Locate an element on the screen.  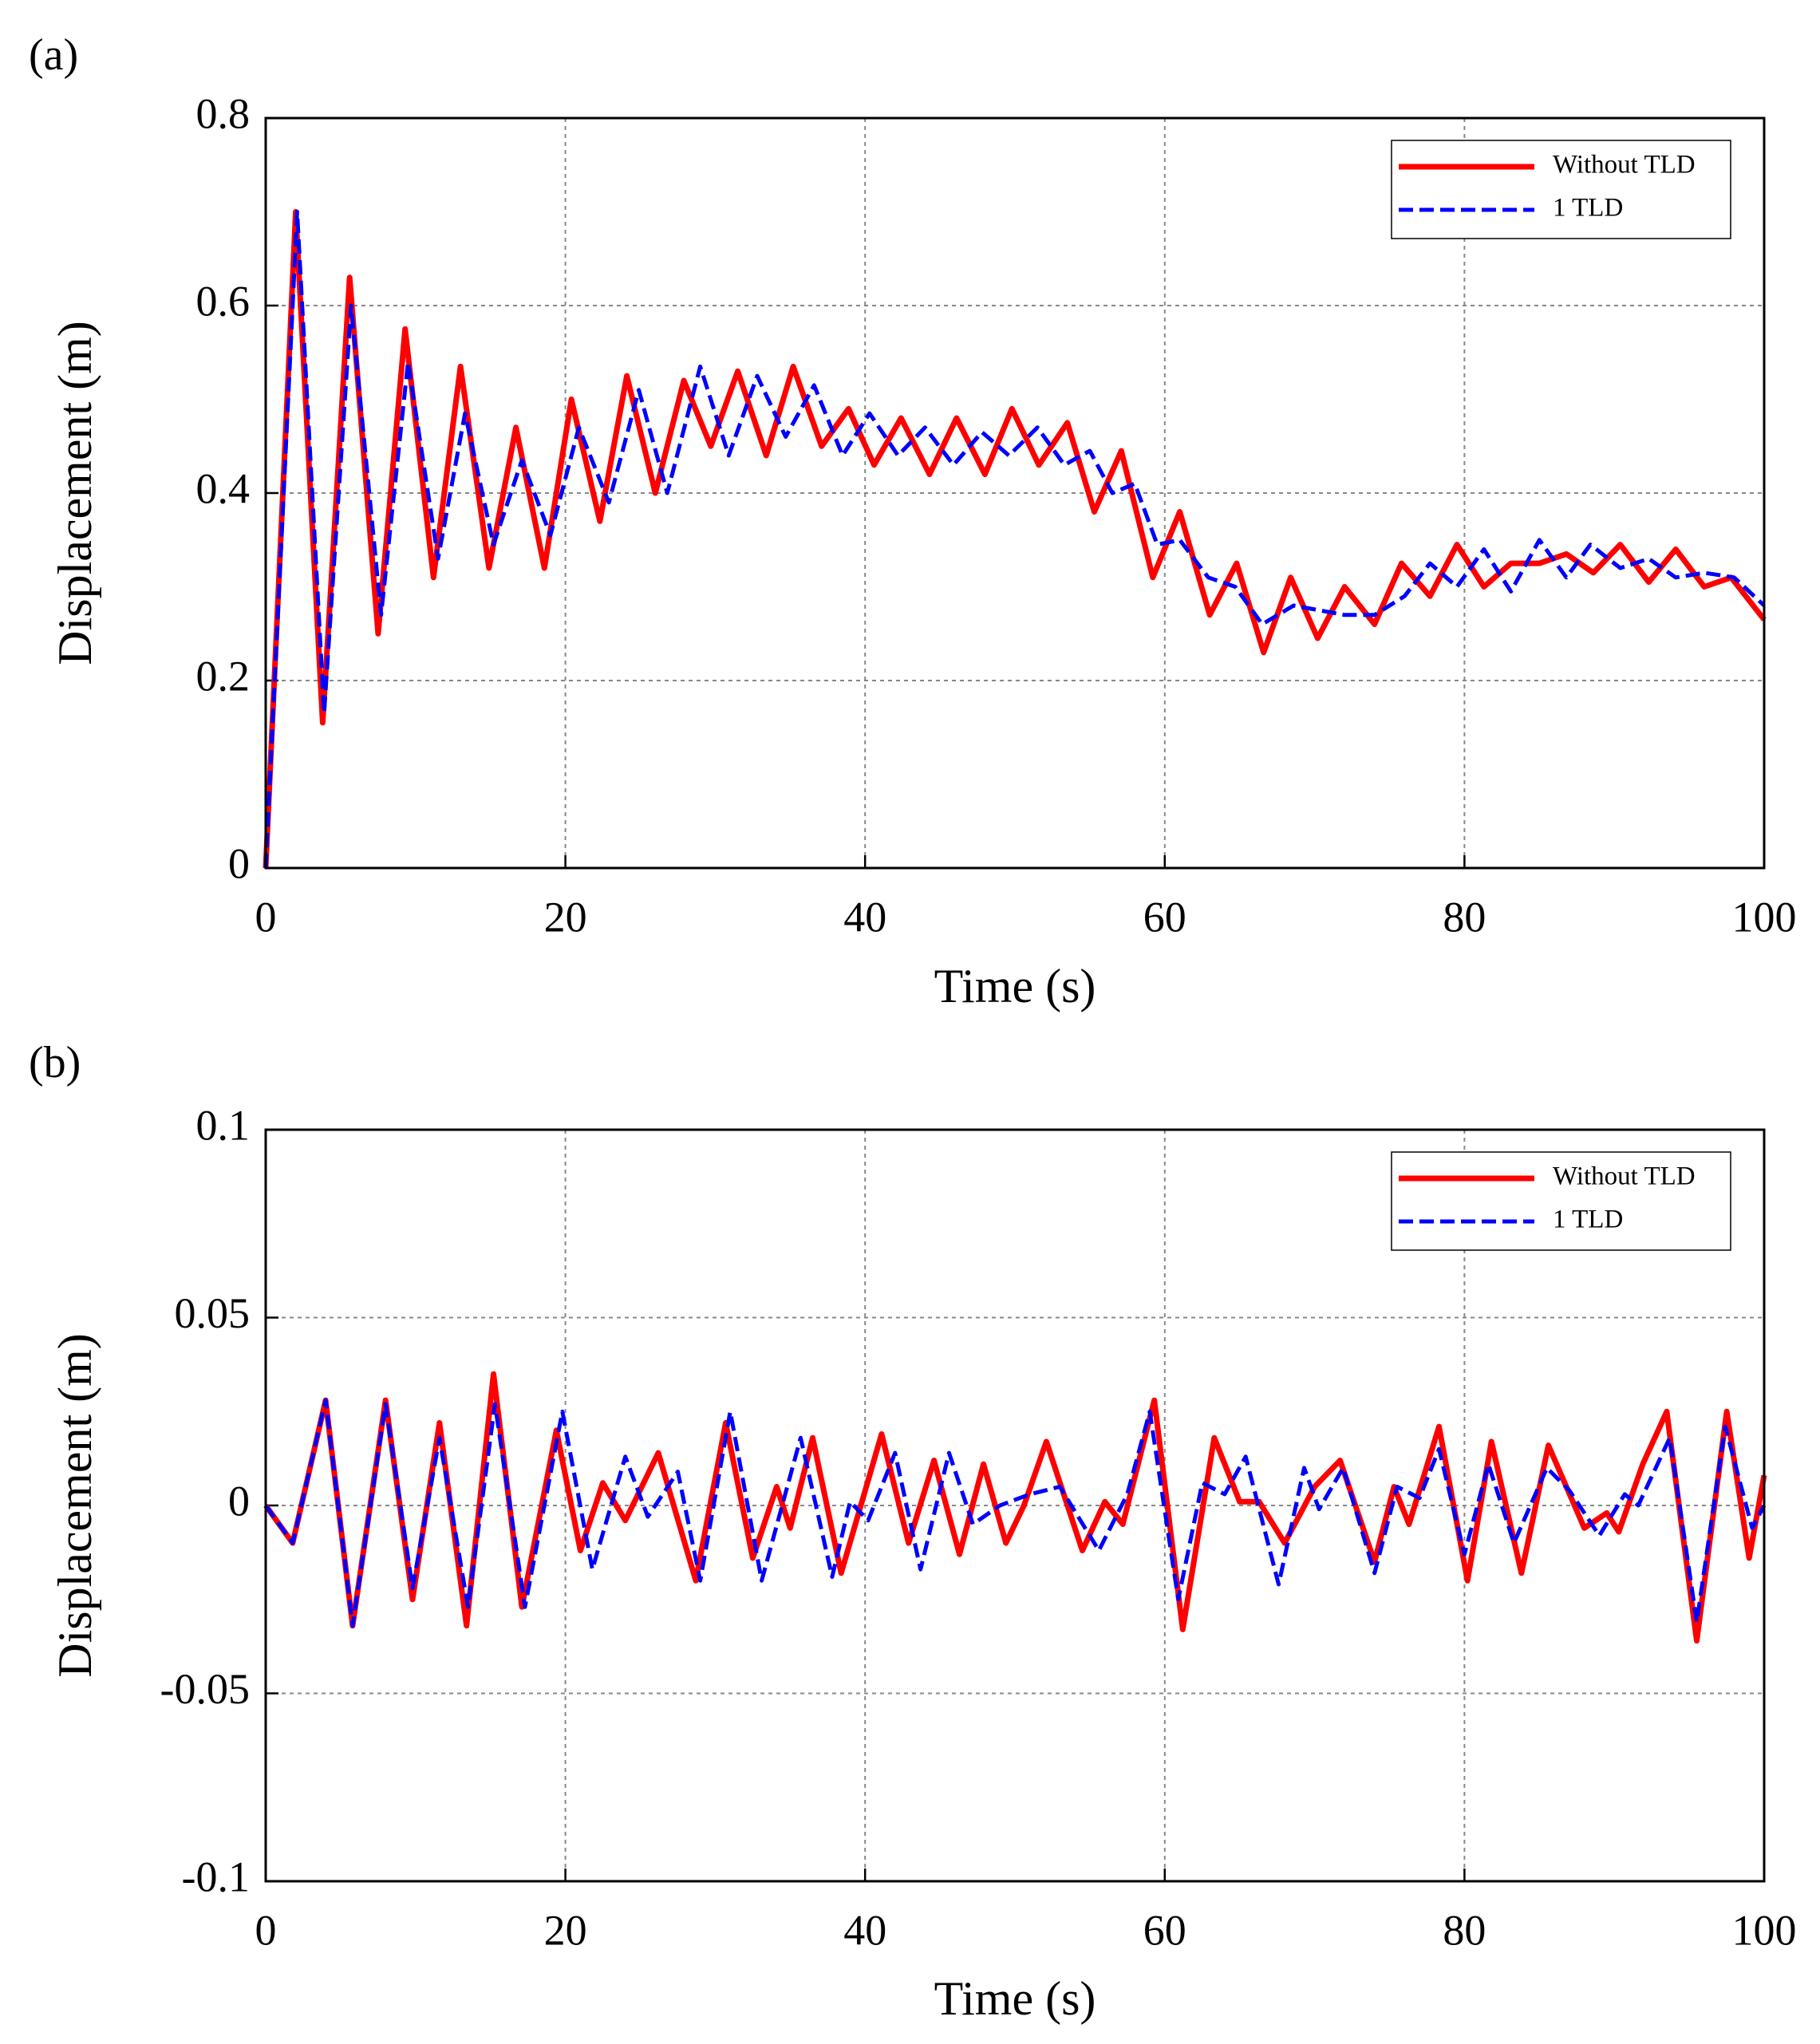
y-tick-label: 0.6 is located at coordinates (224, 301).